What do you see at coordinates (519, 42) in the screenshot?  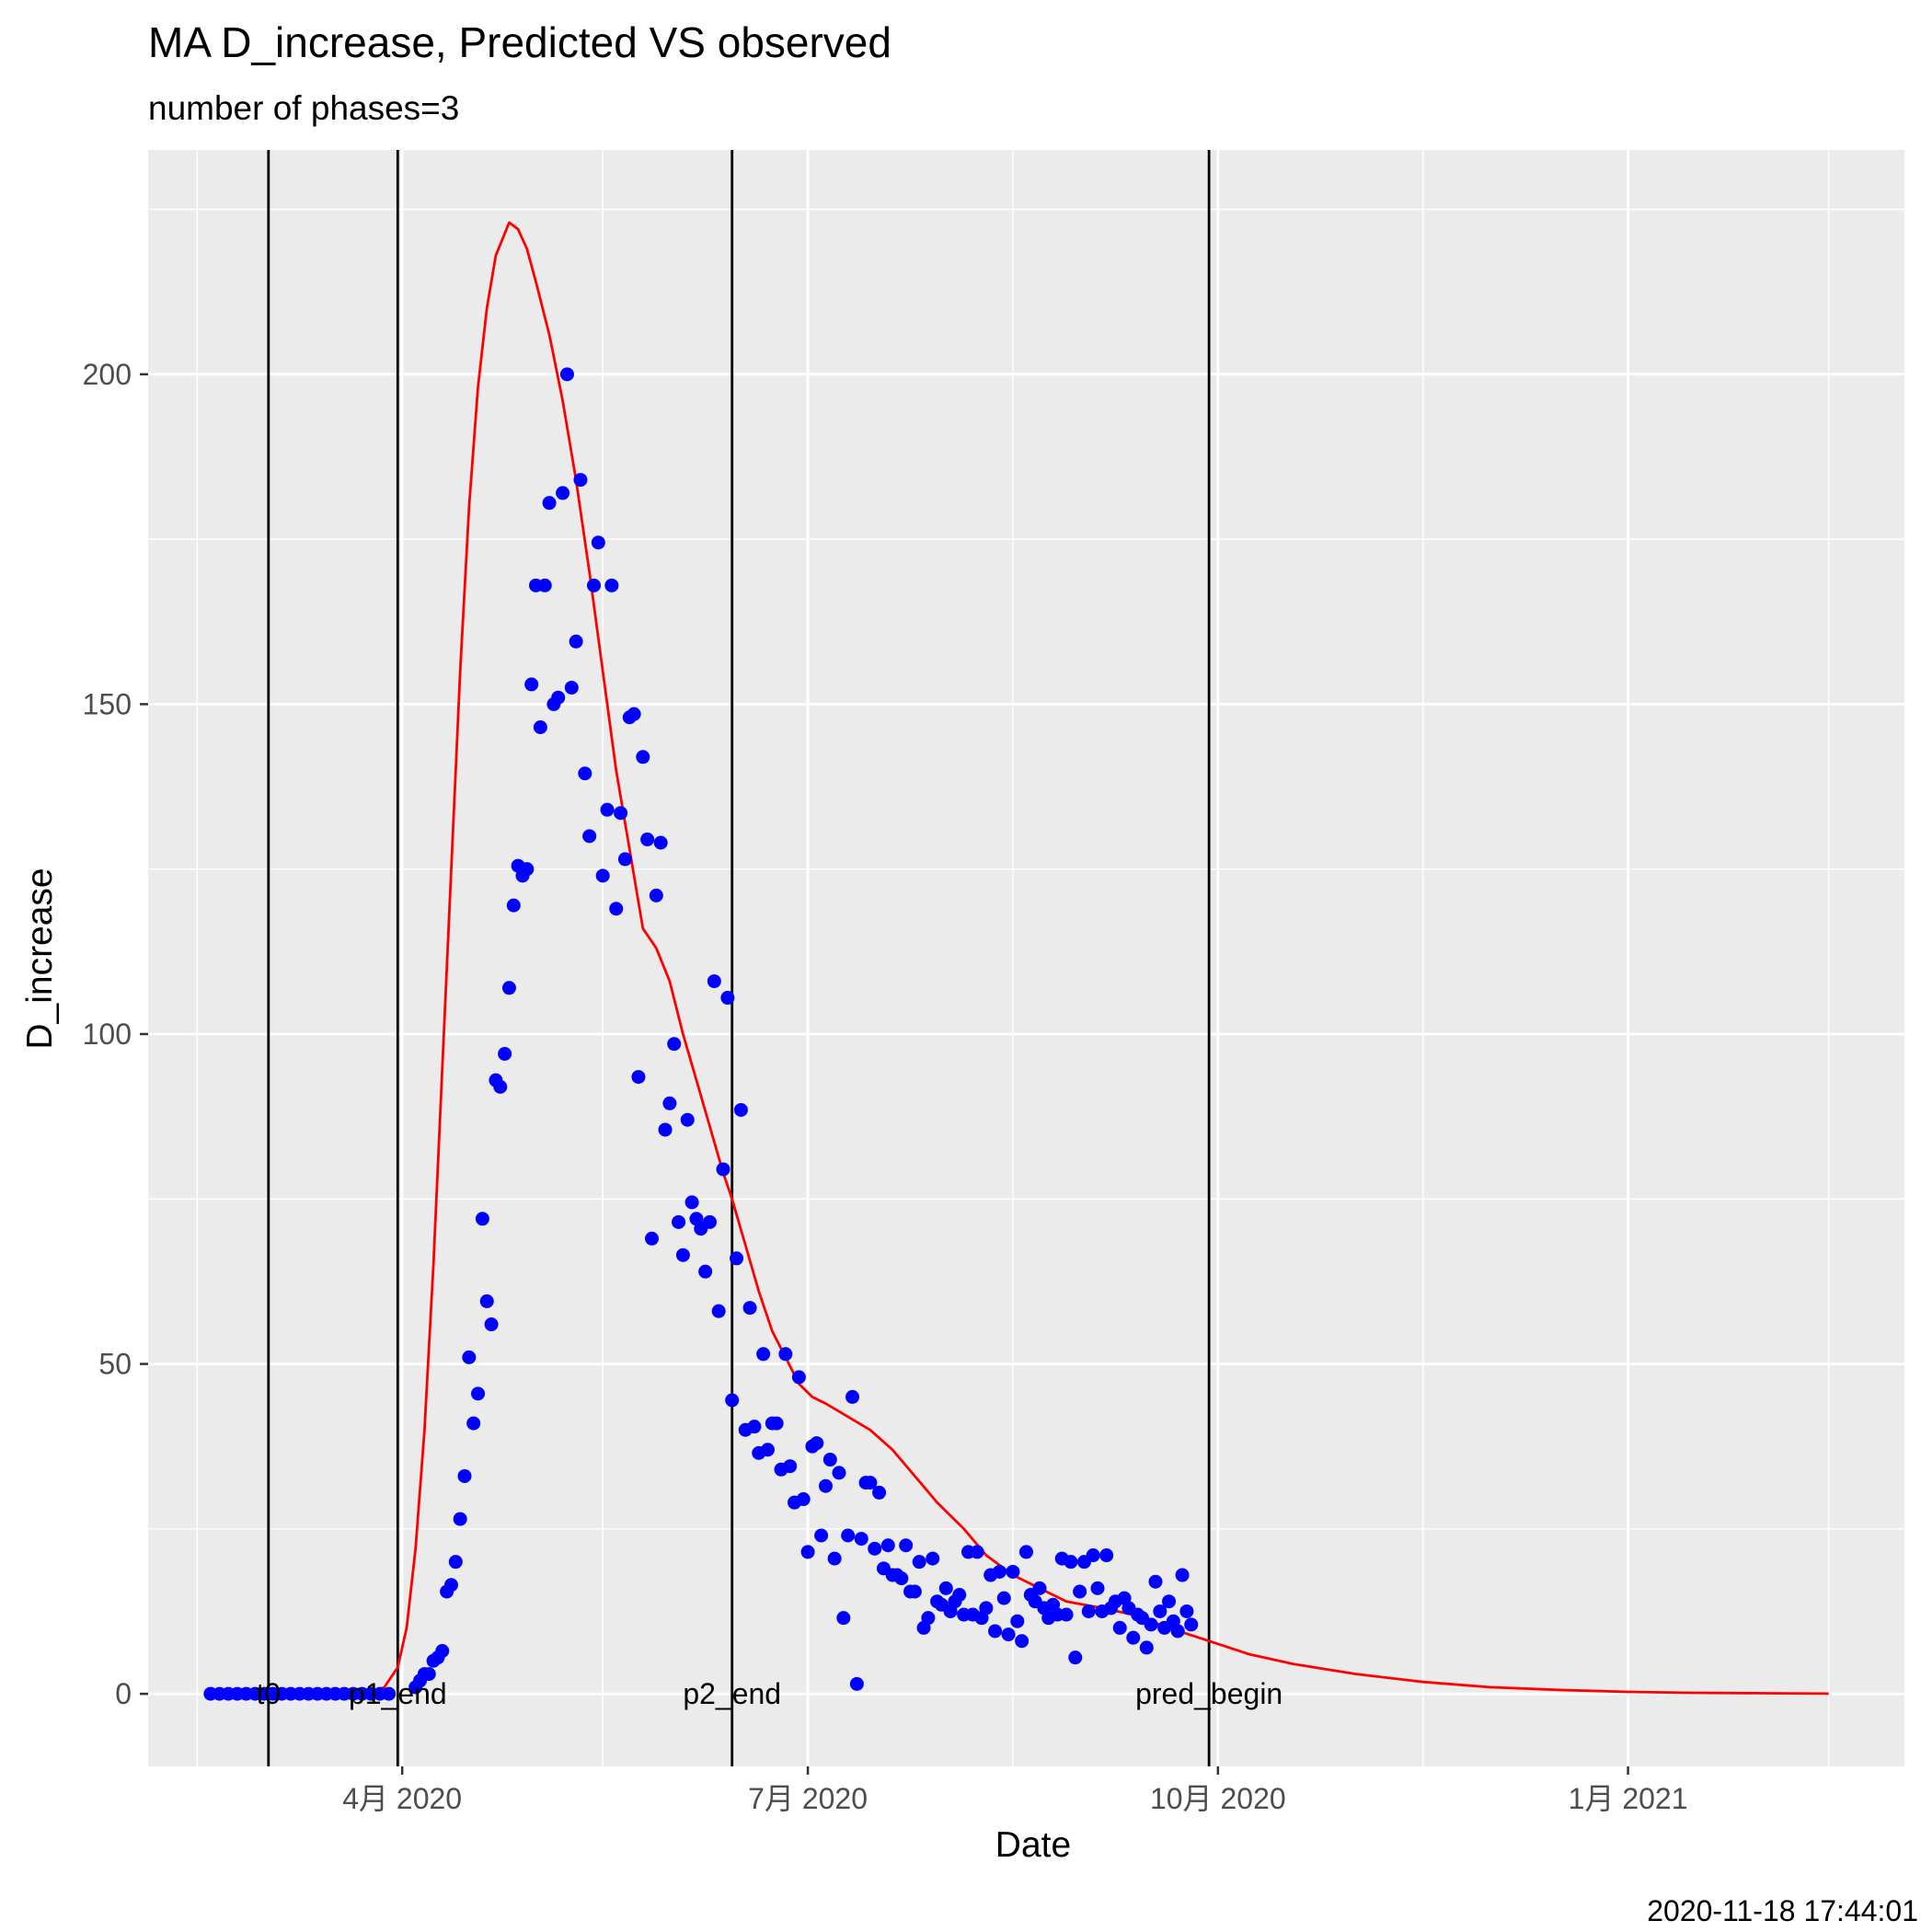 I see `chart-title: MA D_increase, Predicted VS observed` at bounding box center [519, 42].